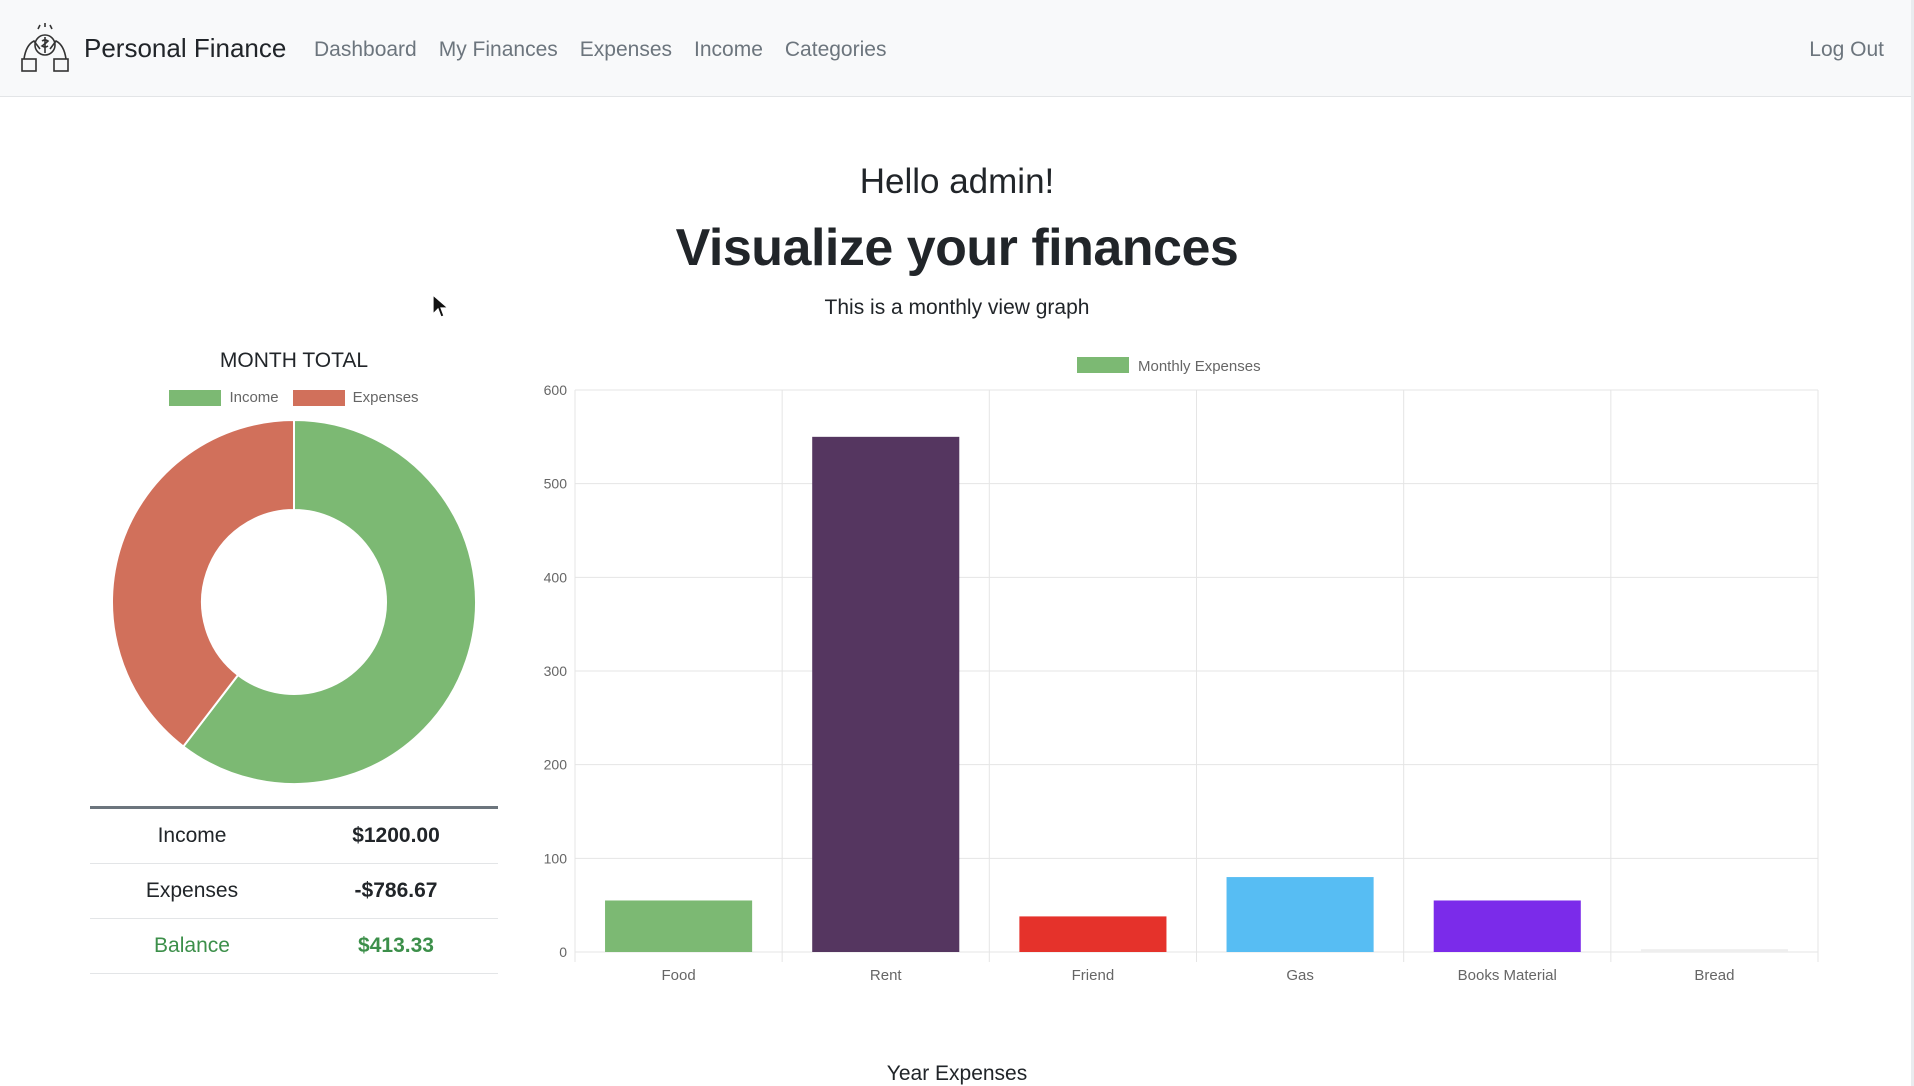 This screenshot has width=1914, height=1086. I want to click on summary-label-expenses: Expenses, so click(192, 890).